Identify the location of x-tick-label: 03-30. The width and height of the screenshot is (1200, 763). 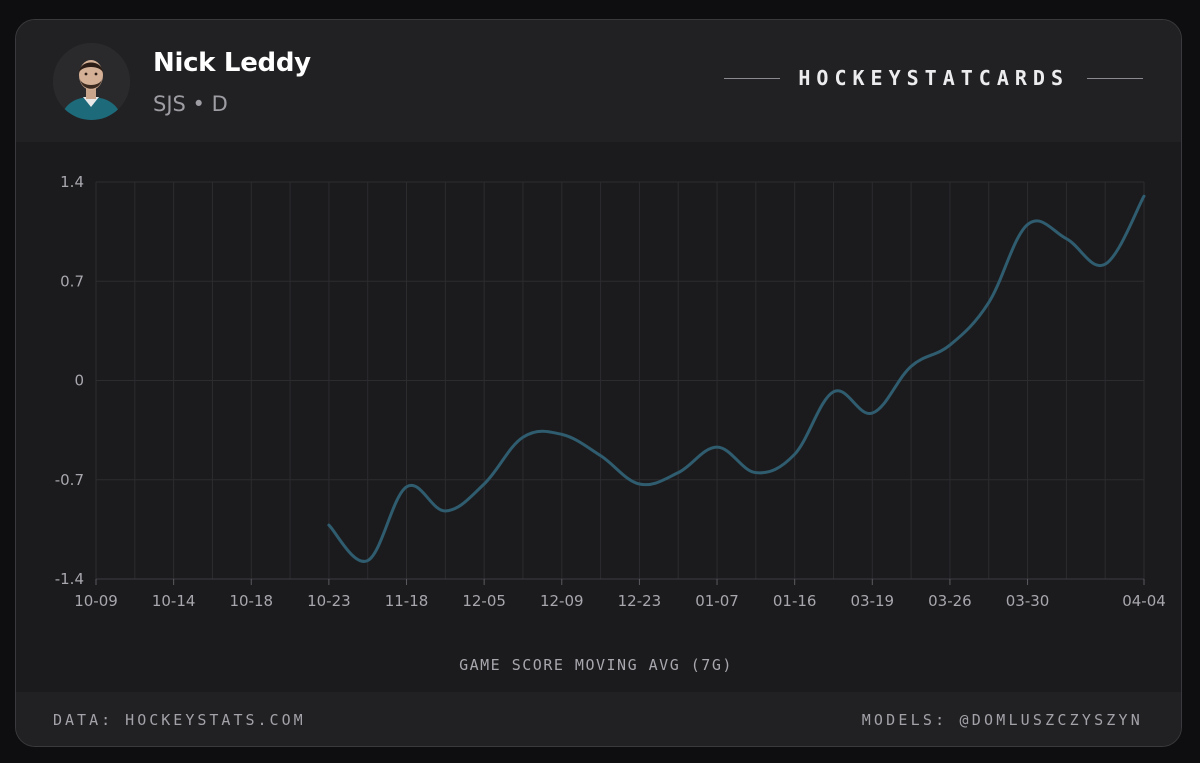
(1028, 601).